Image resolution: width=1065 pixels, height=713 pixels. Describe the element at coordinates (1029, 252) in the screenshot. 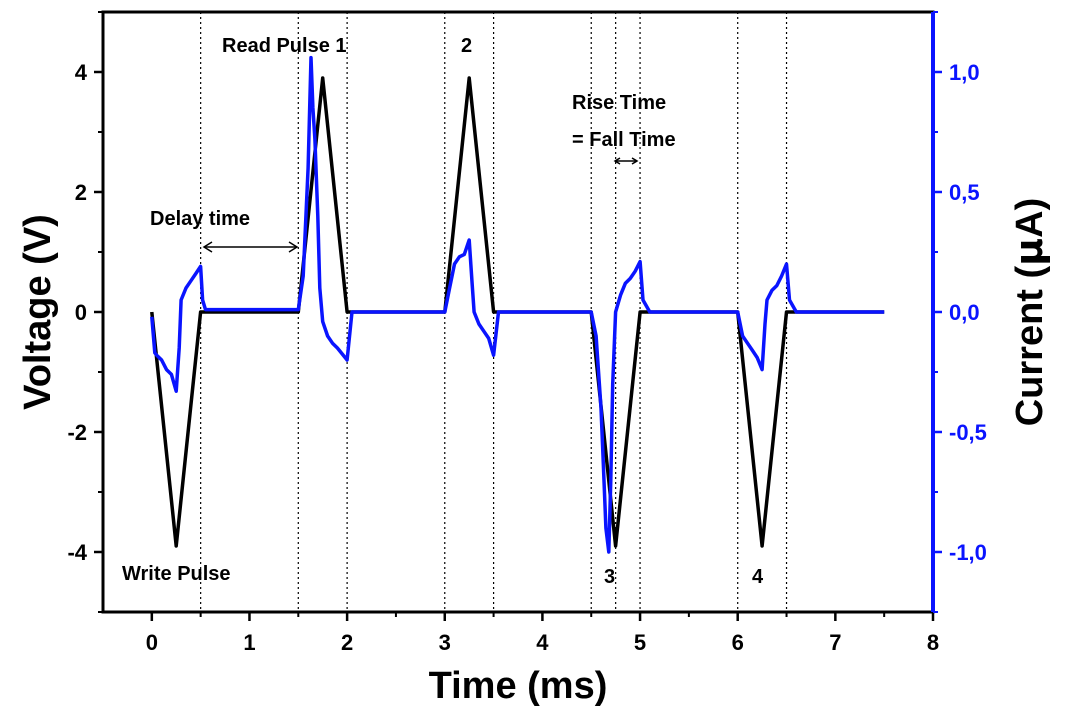

I see `y-axis-right-title-mu: μ` at that location.